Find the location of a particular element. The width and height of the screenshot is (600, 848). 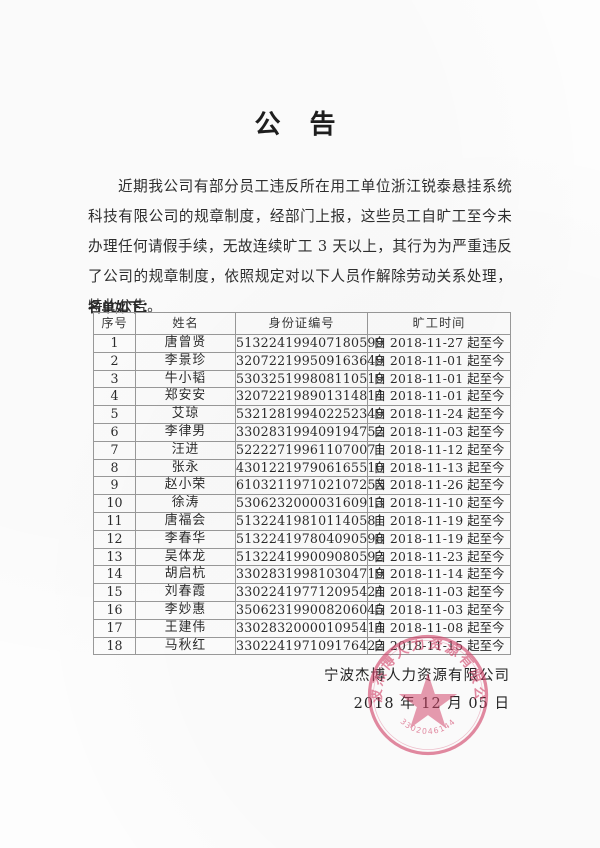

cell-sequence-number: 14 is located at coordinates (114, 575).